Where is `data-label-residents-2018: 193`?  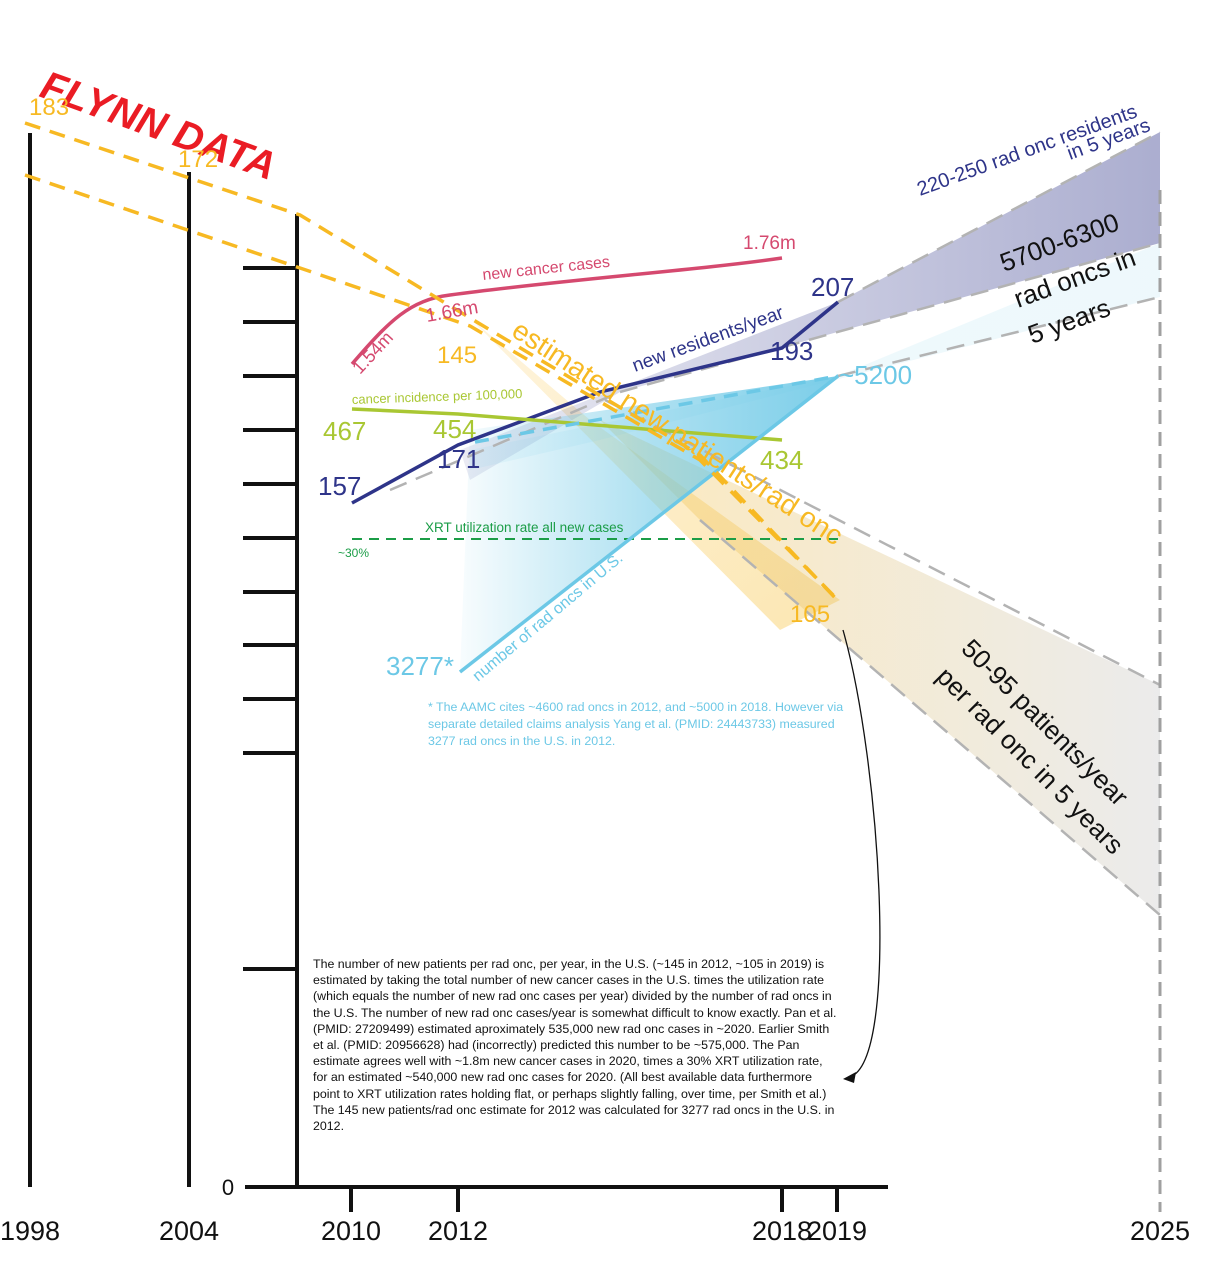
data-label-residents-2018: 193 is located at coordinates (791, 351).